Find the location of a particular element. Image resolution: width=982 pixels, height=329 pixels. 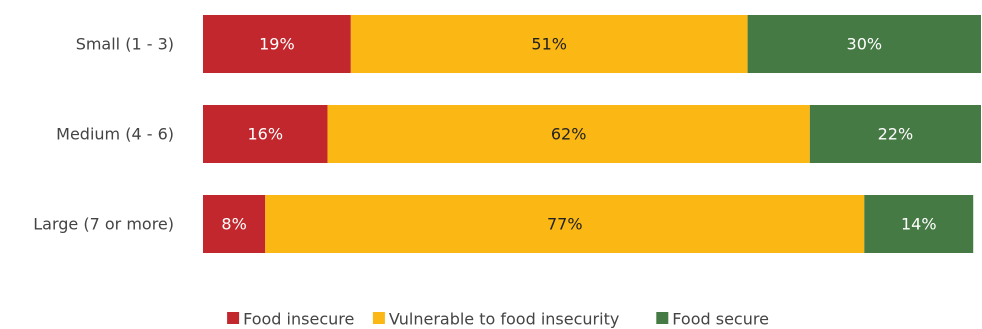

category-label: Medium (4 - 6) is located at coordinates (115, 134).